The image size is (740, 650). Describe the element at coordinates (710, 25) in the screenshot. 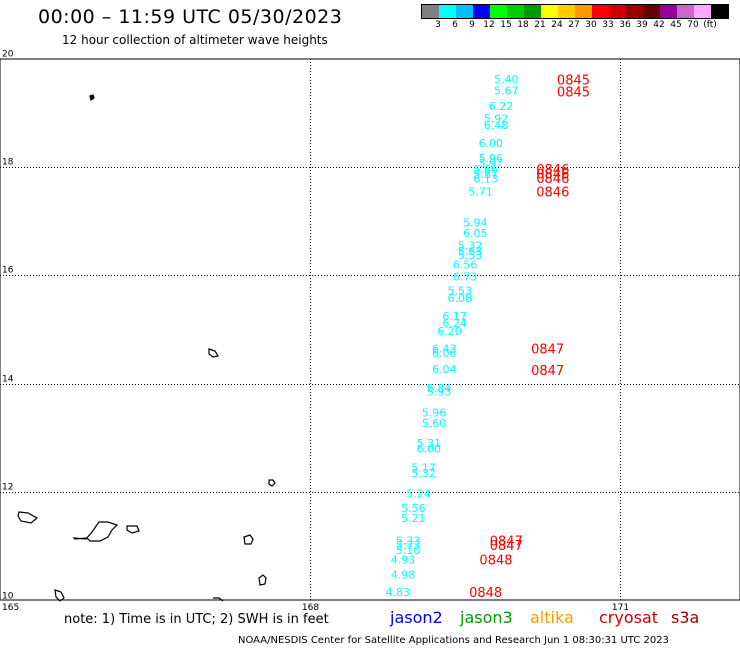

I see `legend-tick-label: (ft)` at that location.